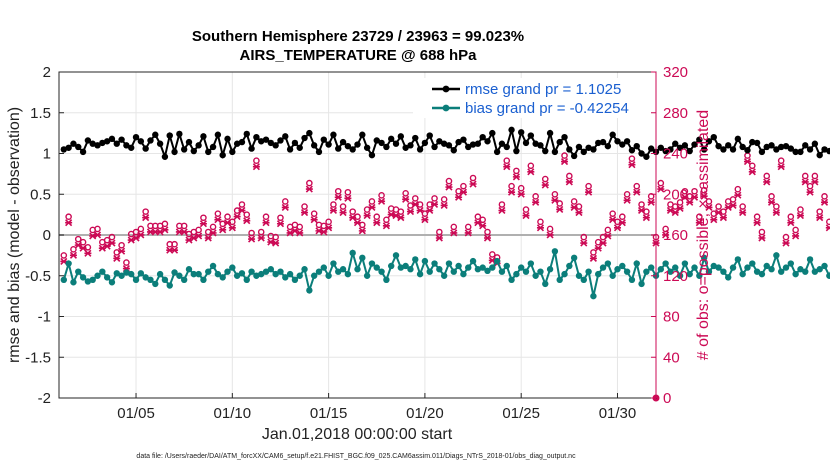  I want to click on x-tick-label: 01/30, so click(618, 413).